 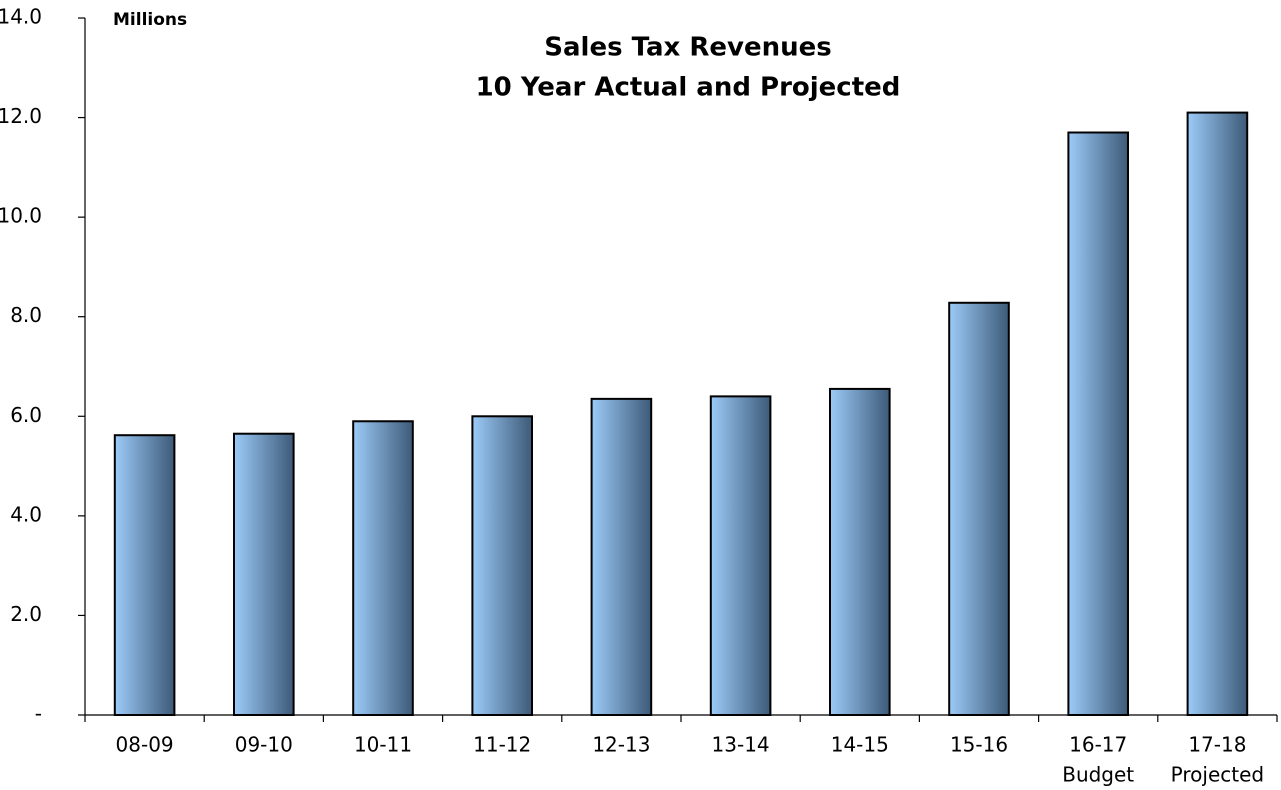 What do you see at coordinates (150, 20) in the screenshot?
I see `y-axis-label: Millions` at bounding box center [150, 20].